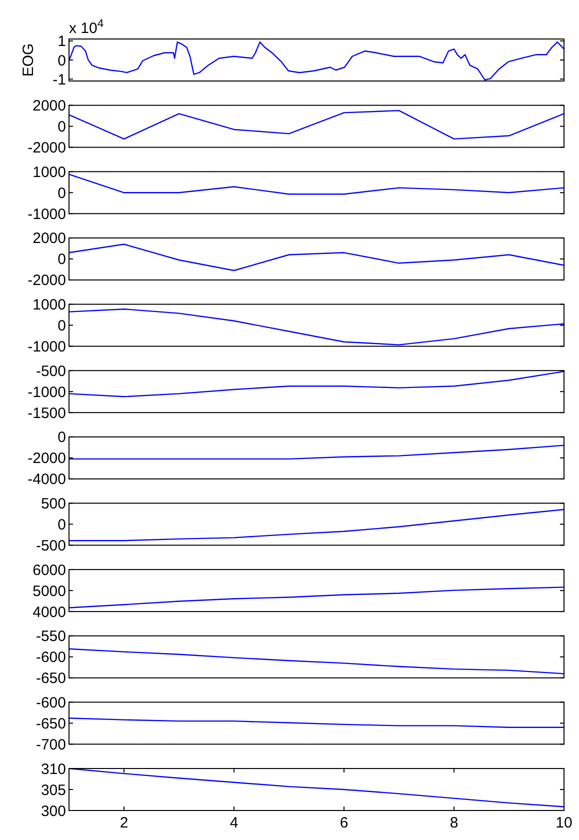 The height and width of the screenshot is (840, 579). I want to click on y-tick-label: 500, so click(53, 503).